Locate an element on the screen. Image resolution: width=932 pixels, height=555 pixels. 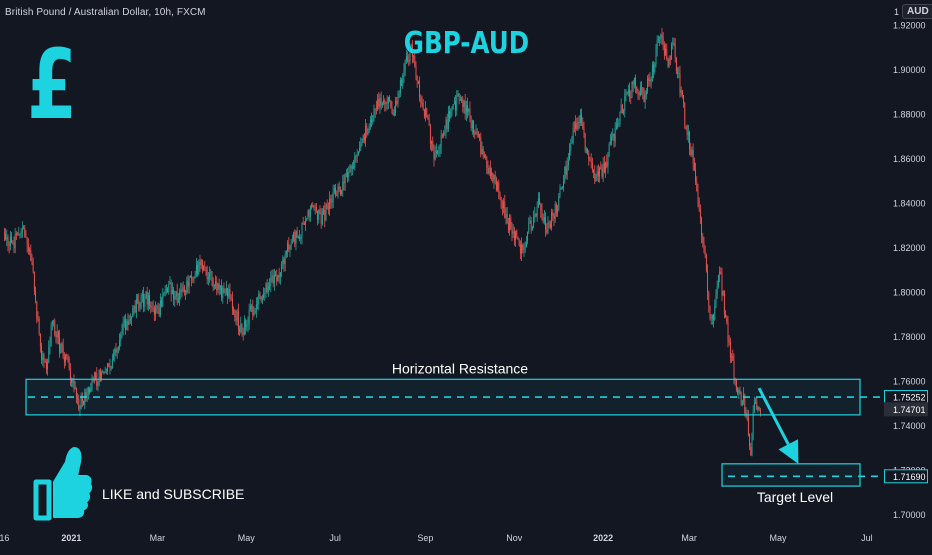
currency-number: 1 is located at coordinates (897, 11).